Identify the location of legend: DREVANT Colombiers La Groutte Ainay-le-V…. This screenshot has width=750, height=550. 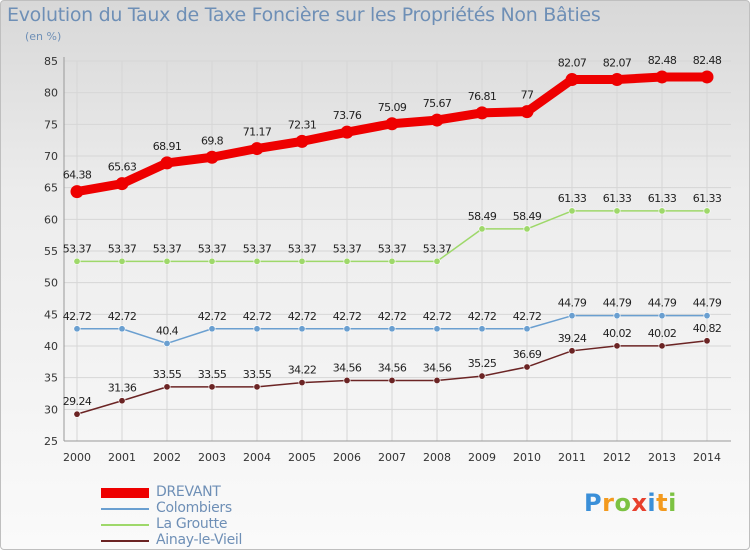
(211, 516).